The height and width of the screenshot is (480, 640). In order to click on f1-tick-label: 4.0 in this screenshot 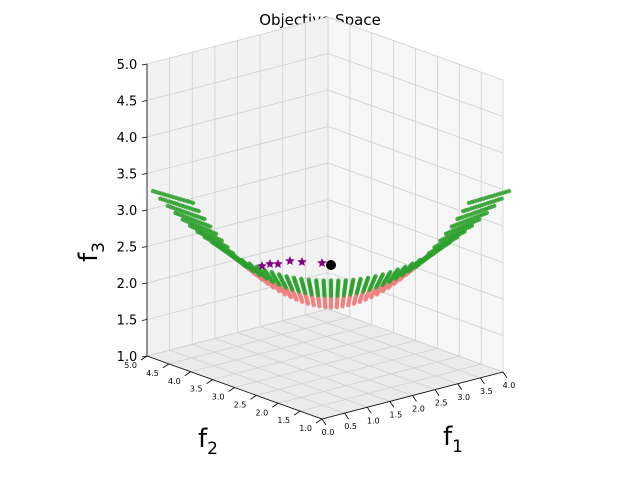, I will do `click(509, 385)`.